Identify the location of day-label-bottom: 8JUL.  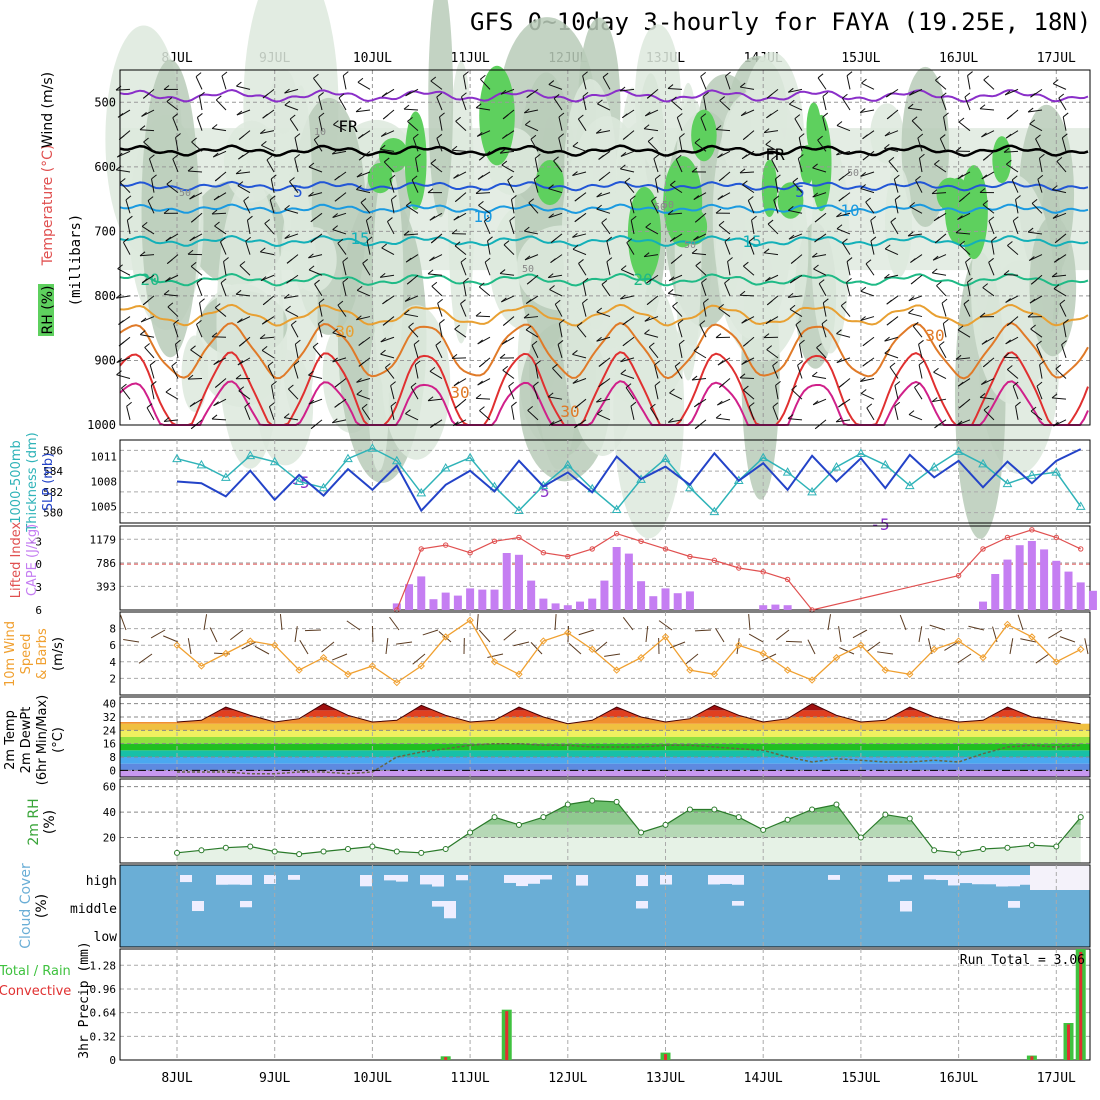
(176, 1078).